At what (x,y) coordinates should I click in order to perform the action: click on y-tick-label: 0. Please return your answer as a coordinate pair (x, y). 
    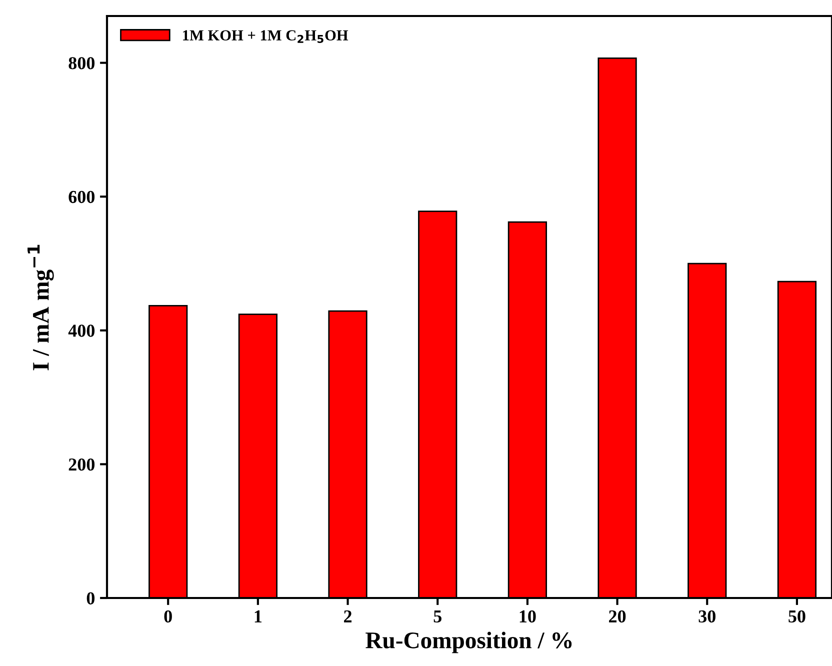
    Looking at the image, I should click on (90, 598).